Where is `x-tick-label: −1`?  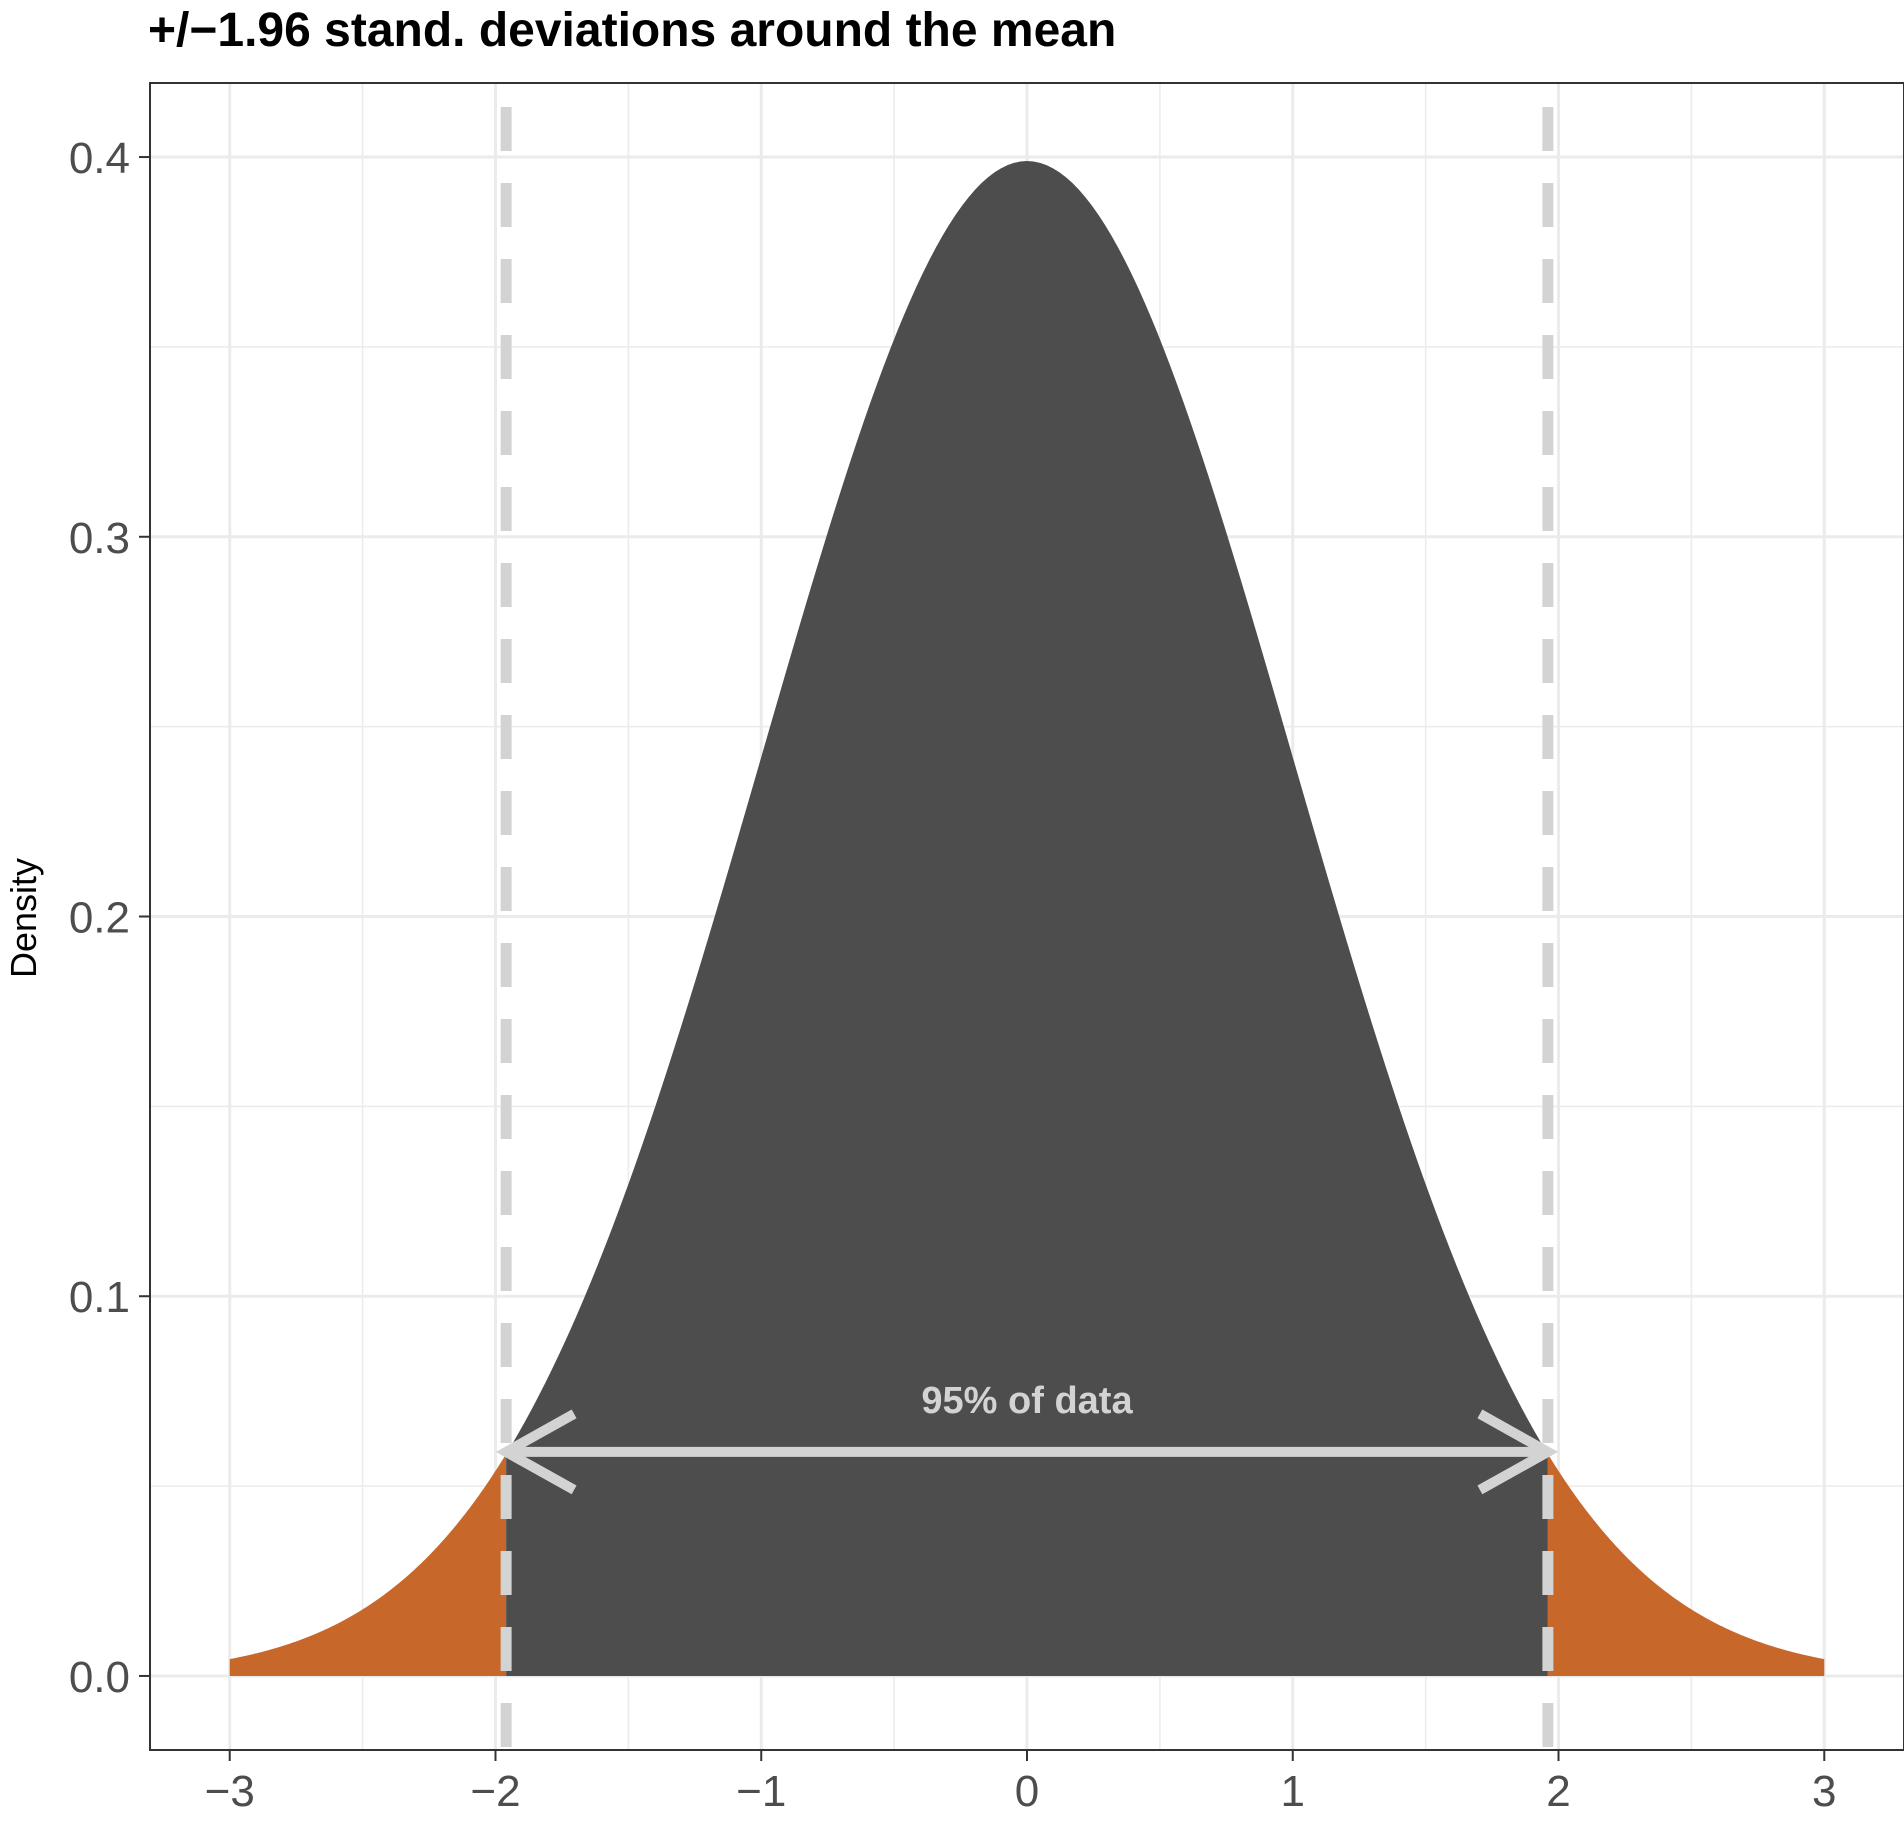
x-tick-label: −1 is located at coordinates (761, 1791).